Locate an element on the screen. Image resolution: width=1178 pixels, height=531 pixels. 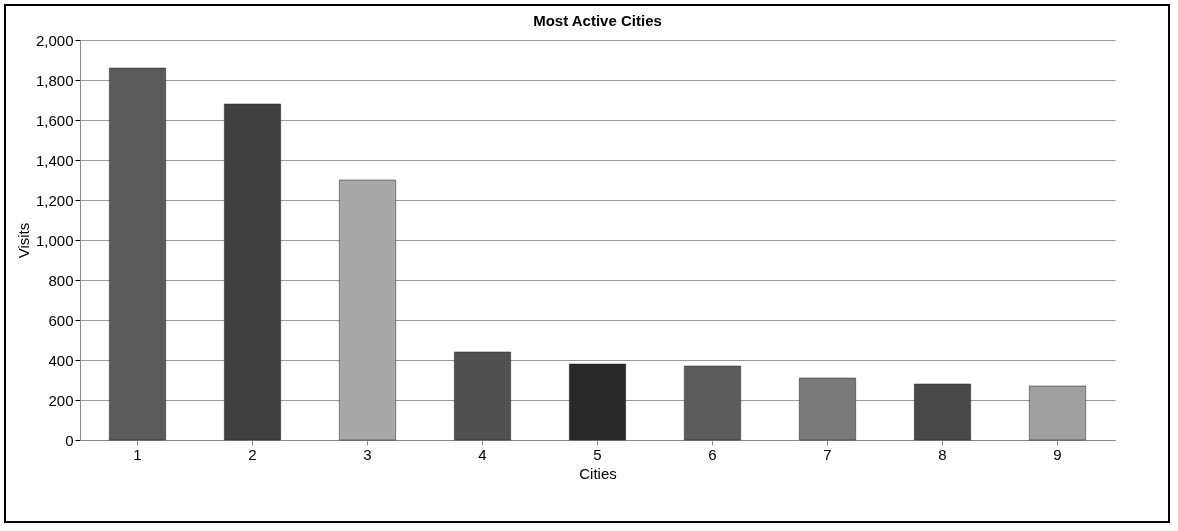
chart-title: Most Active Cities is located at coordinates (597, 20).